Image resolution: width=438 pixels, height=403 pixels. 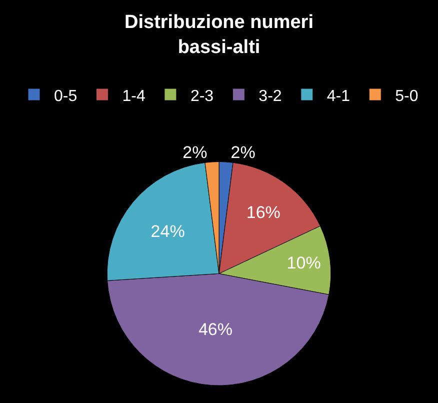 I want to click on legend-label: 4-1, so click(x=338, y=96).